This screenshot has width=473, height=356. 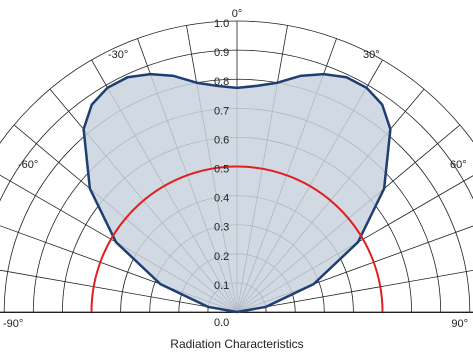 I want to click on angle-tick-label: -90°, so click(x=13, y=324).